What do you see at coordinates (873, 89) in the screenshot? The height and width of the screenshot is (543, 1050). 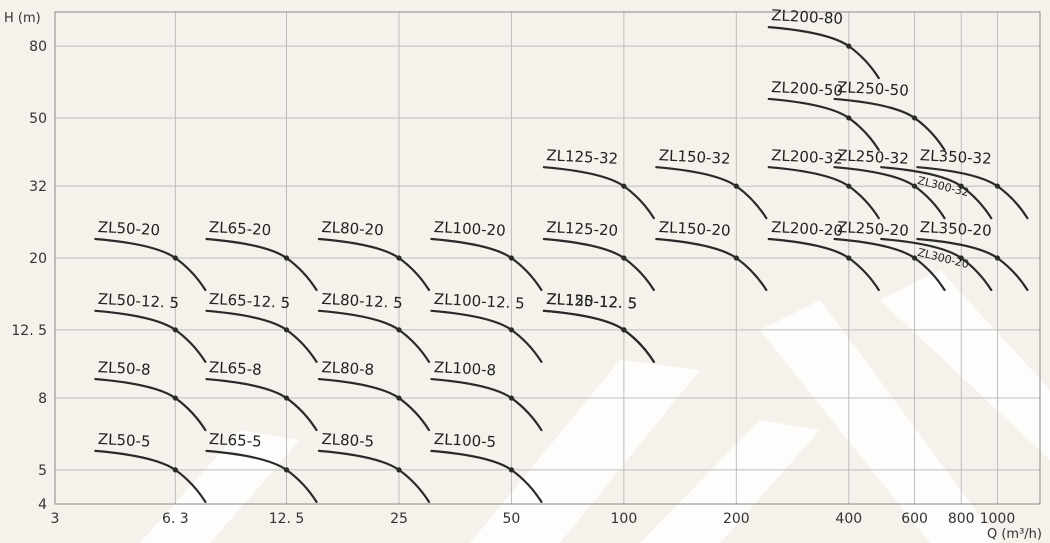 I see `curve-label: ZL250-50` at bounding box center [873, 89].